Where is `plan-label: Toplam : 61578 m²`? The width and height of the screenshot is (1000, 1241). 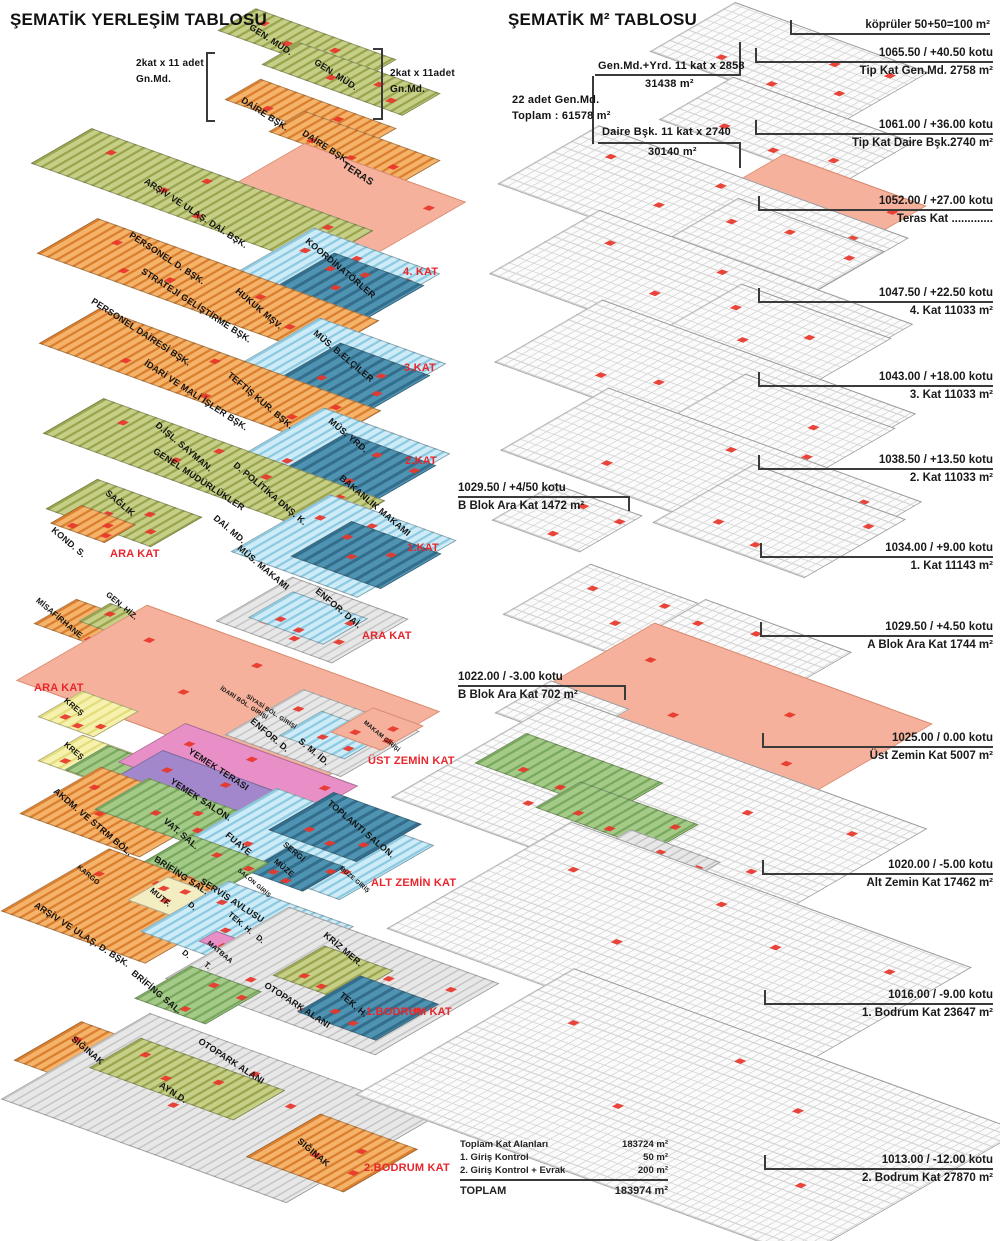 plan-label: Toplam : 61578 m² is located at coordinates (561, 116).